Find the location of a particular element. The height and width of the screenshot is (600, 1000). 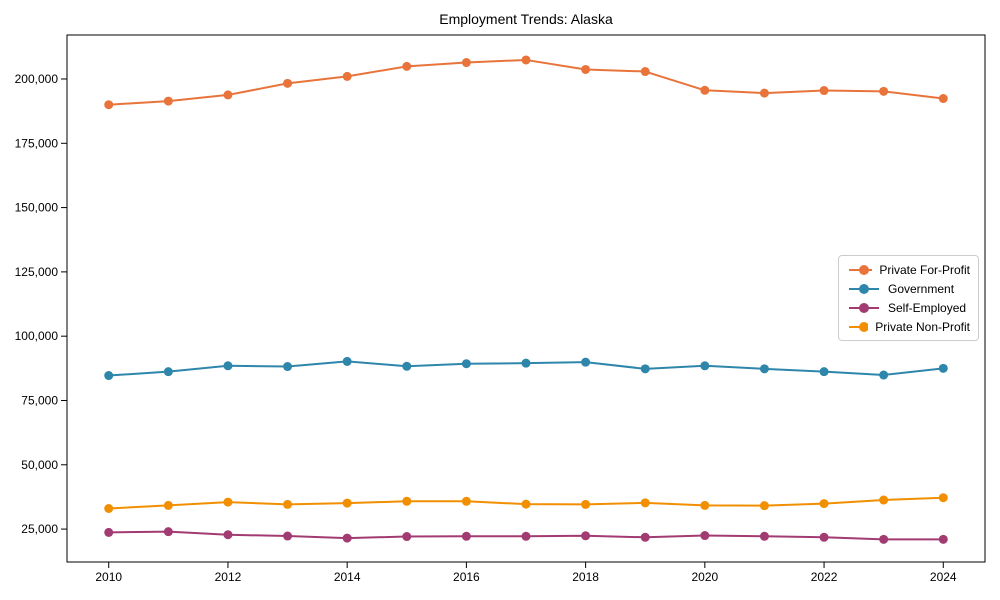

series-marker-private-for-profit-2020 is located at coordinates (705, 90).